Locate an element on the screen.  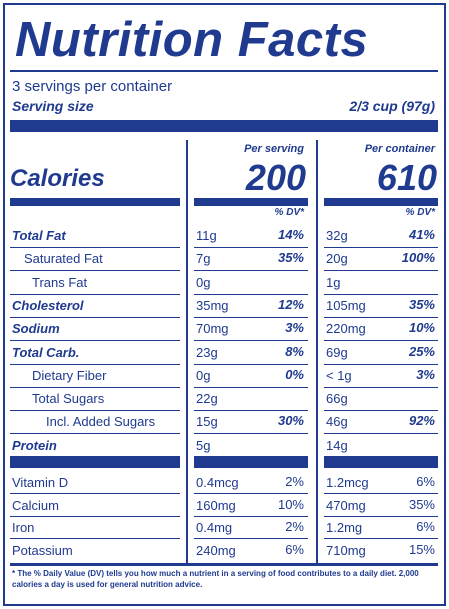
nutrient-name: Saturated Fat is located at coordinates (63, 259).